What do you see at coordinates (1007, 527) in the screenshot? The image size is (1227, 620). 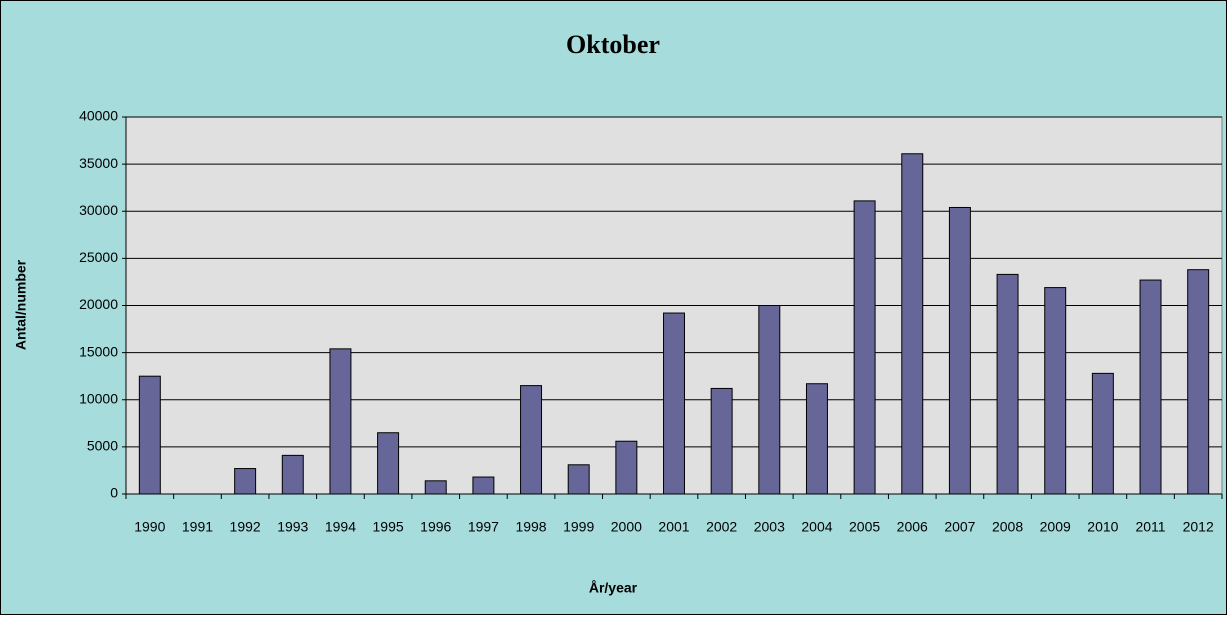 I see `x-tick-label: 2008` at bounding box center [1007, 527].